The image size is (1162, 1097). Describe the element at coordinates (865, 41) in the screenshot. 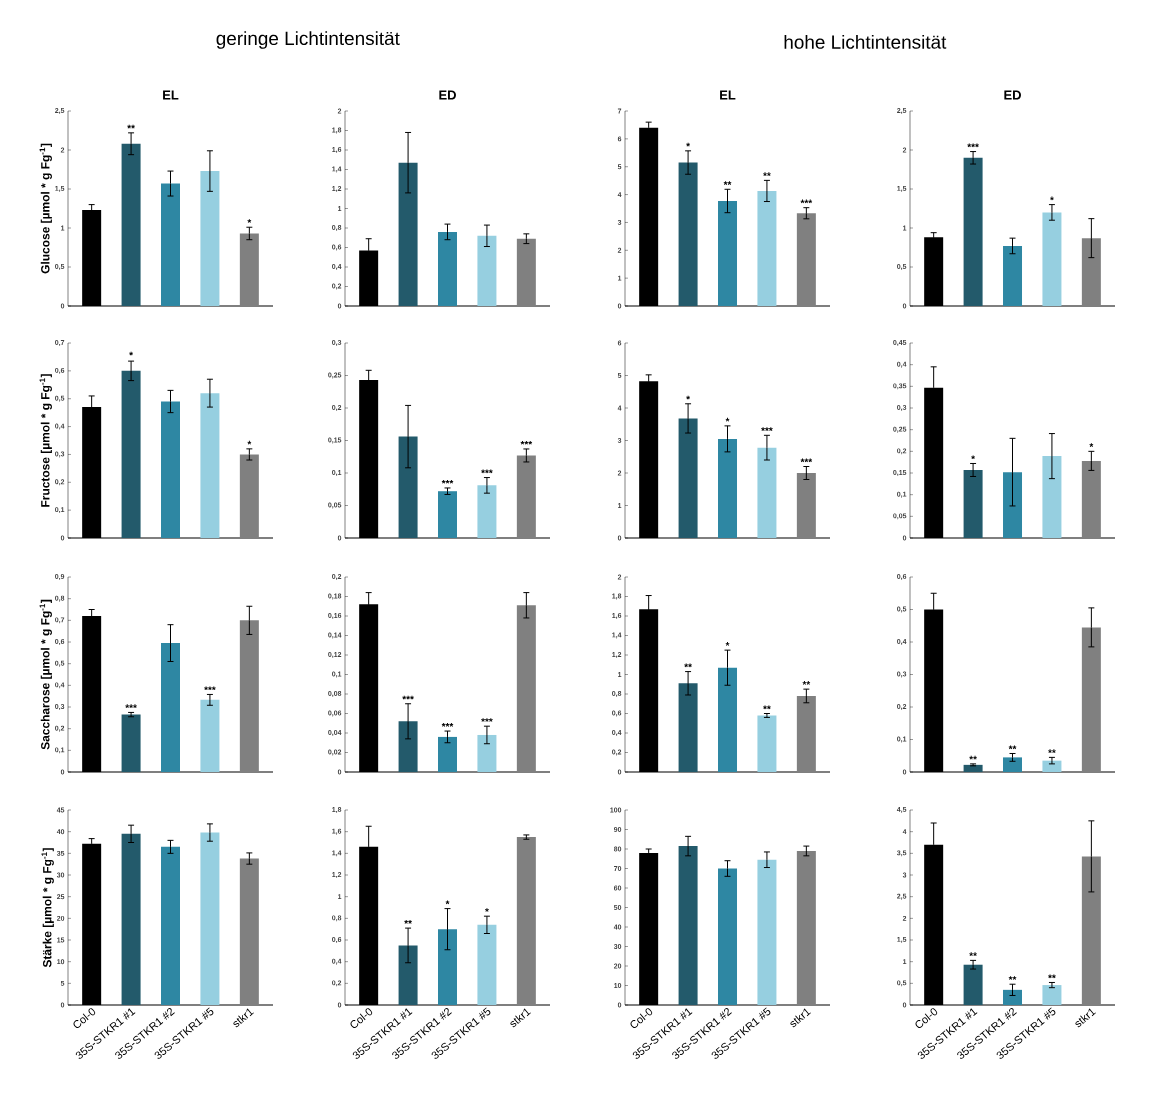

I see `text: hohe Lichtintensität` at that location.